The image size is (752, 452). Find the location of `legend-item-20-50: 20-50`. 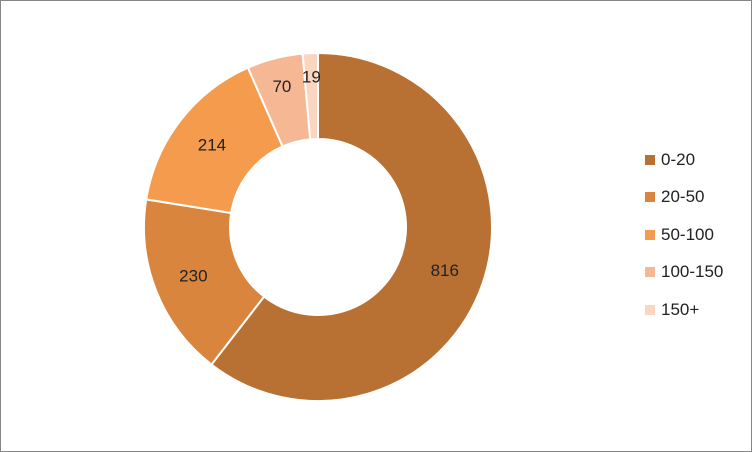

legend-item-20-50: 20-50 is located at coordinates (684, 198).